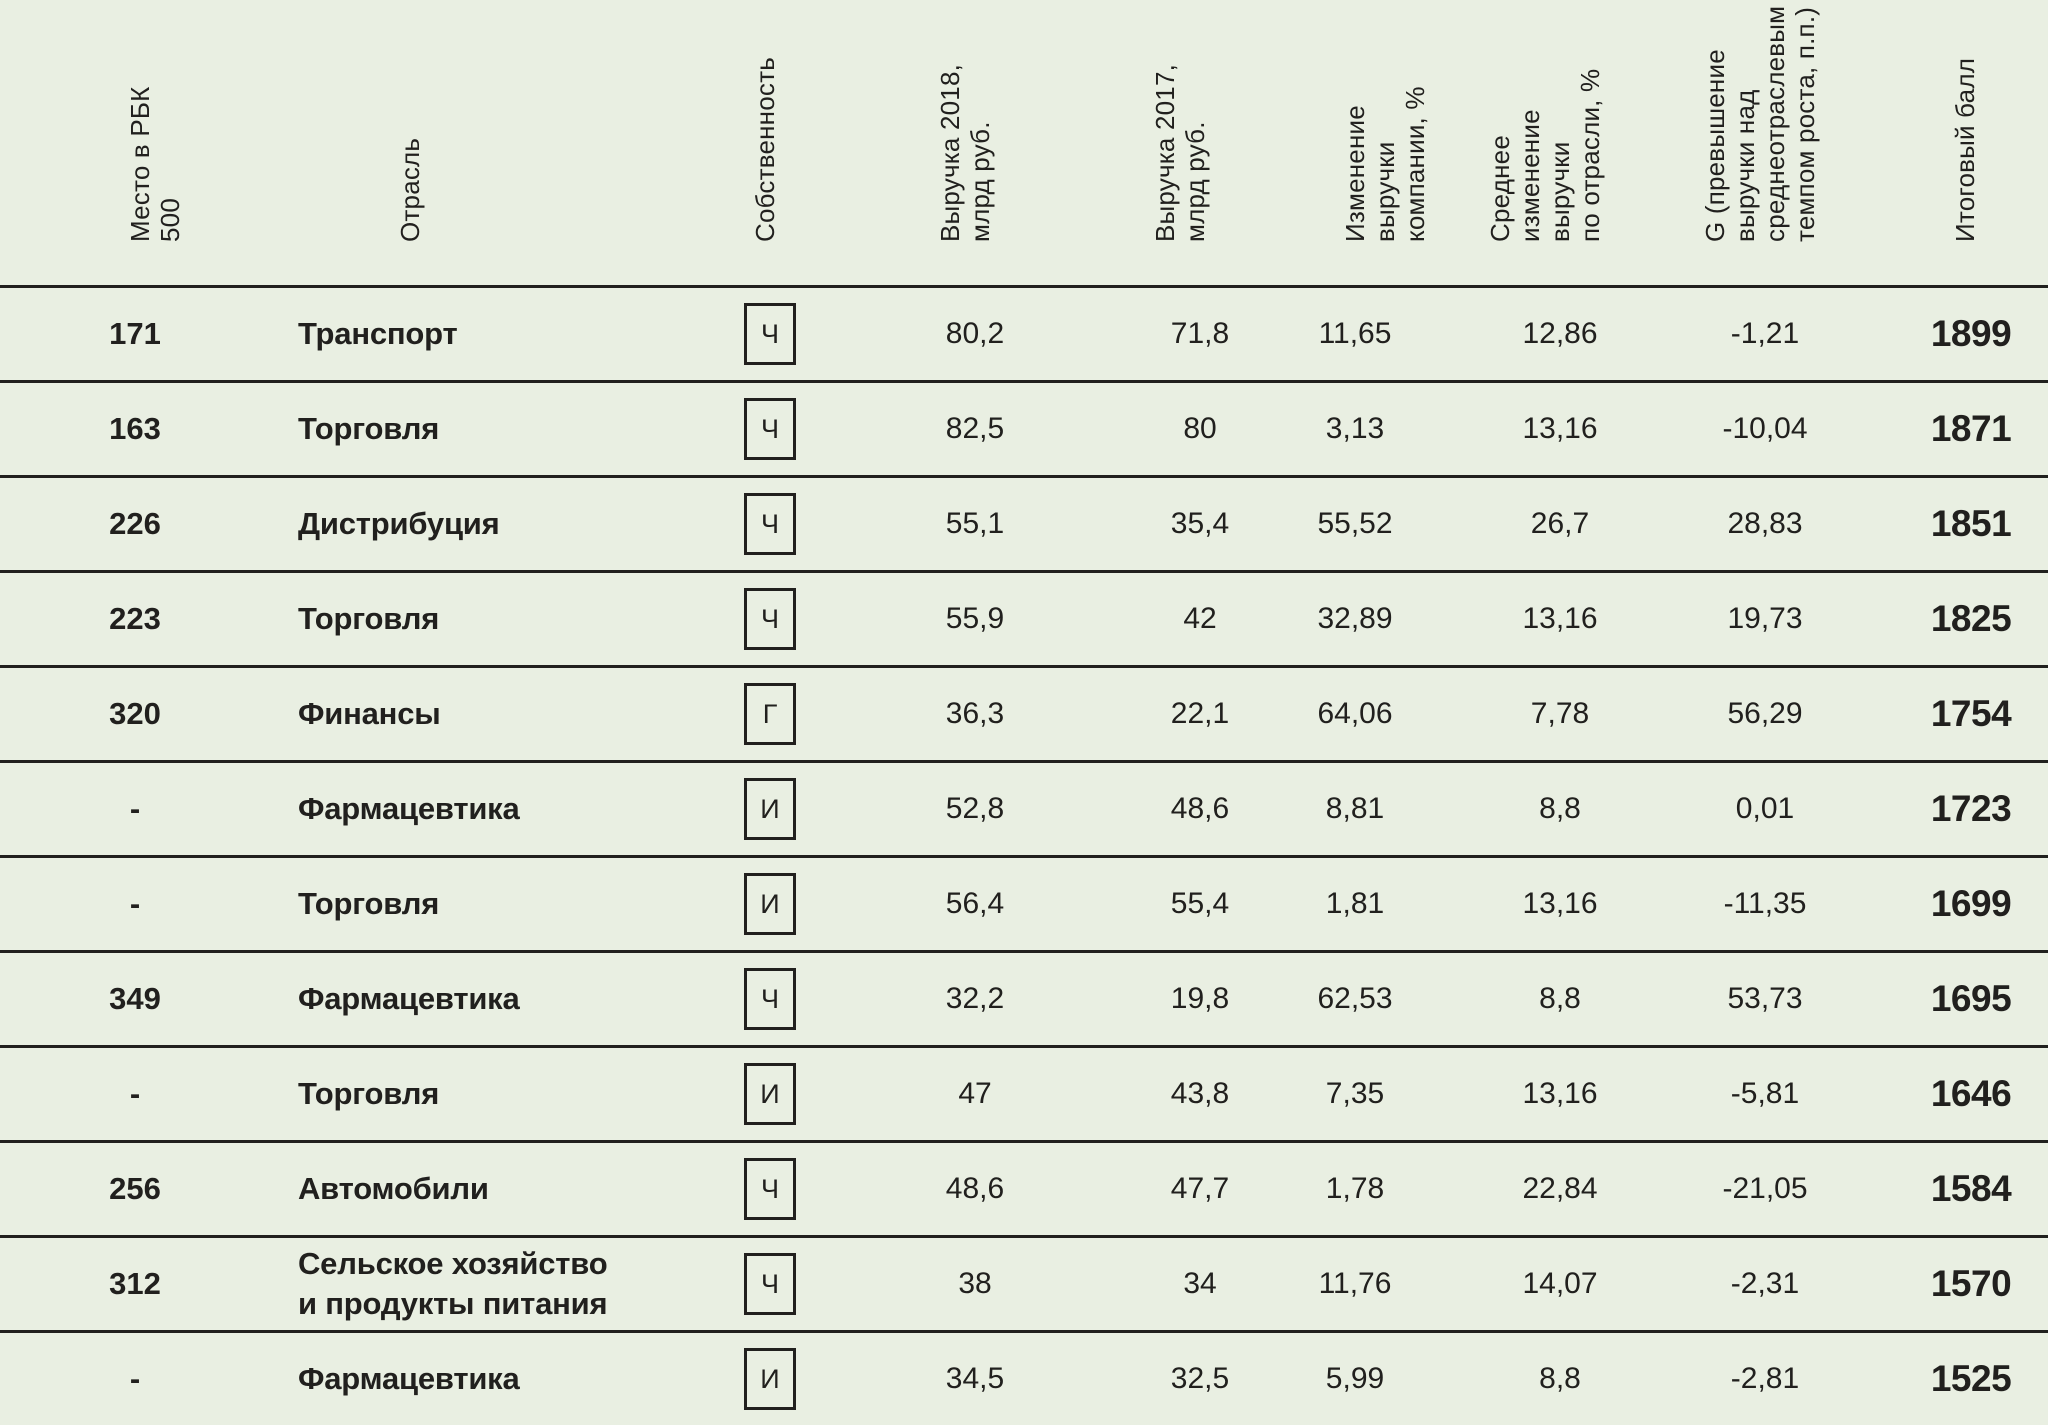  What do you see at coordinates (135, 333) in the screenshot?
I see `rank-cell: 171` at bounding box center [135, 333].